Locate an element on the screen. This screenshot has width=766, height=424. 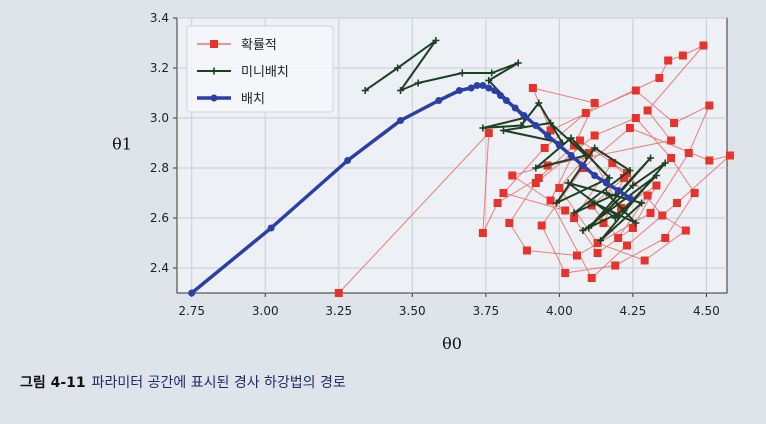
y-tick-label: 2.4 is located at coordinates (159, 268).